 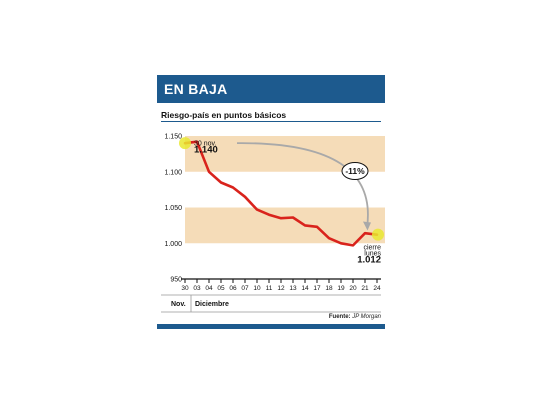 I want to click on y-tick-label: 950, so click(x=176, y=280).